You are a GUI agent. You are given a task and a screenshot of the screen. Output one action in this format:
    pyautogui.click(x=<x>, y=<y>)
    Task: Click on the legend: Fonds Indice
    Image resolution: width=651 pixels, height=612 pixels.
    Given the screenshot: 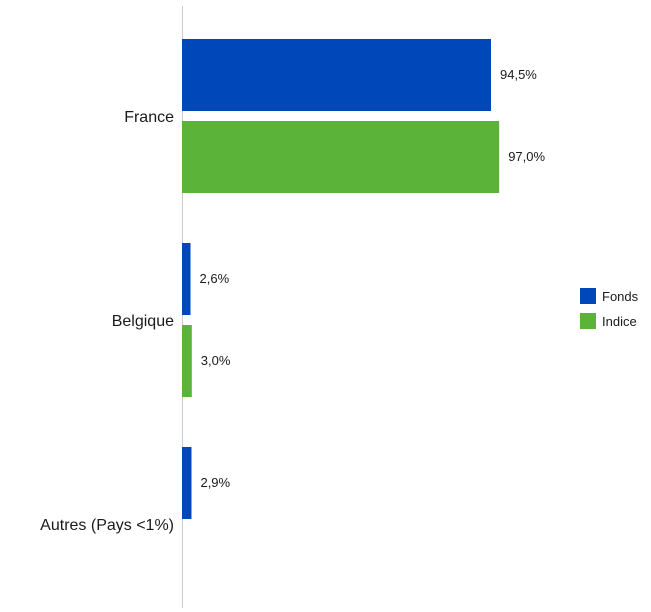 What is the action you would take?
    pyautogui.click(x=609, y=308)
    